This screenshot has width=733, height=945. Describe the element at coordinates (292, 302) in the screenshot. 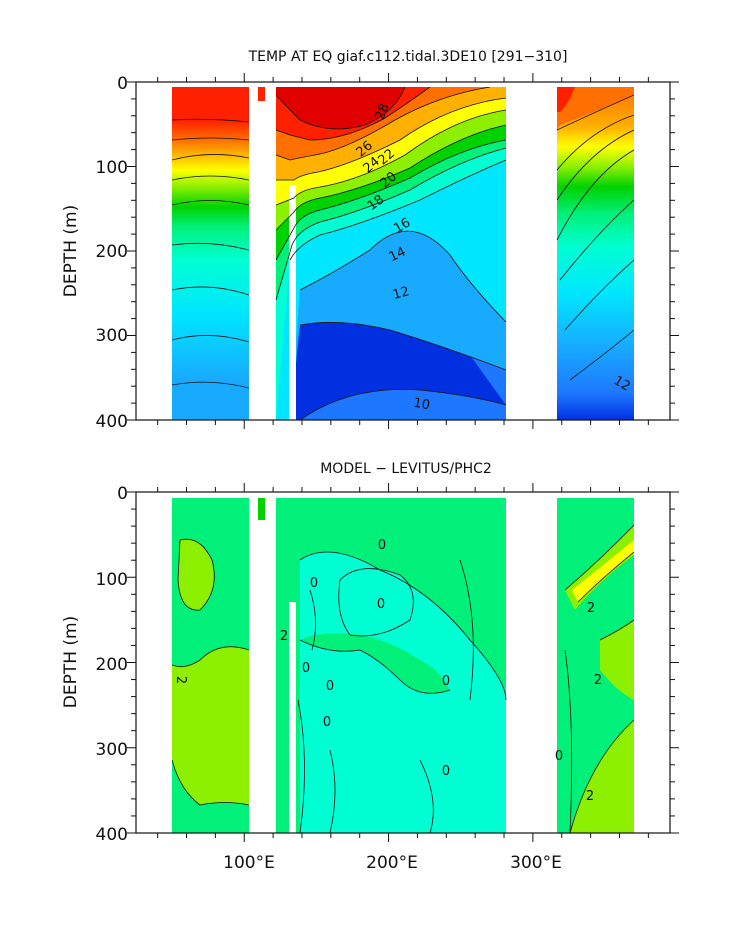

I see `island-gap-top` at that location.